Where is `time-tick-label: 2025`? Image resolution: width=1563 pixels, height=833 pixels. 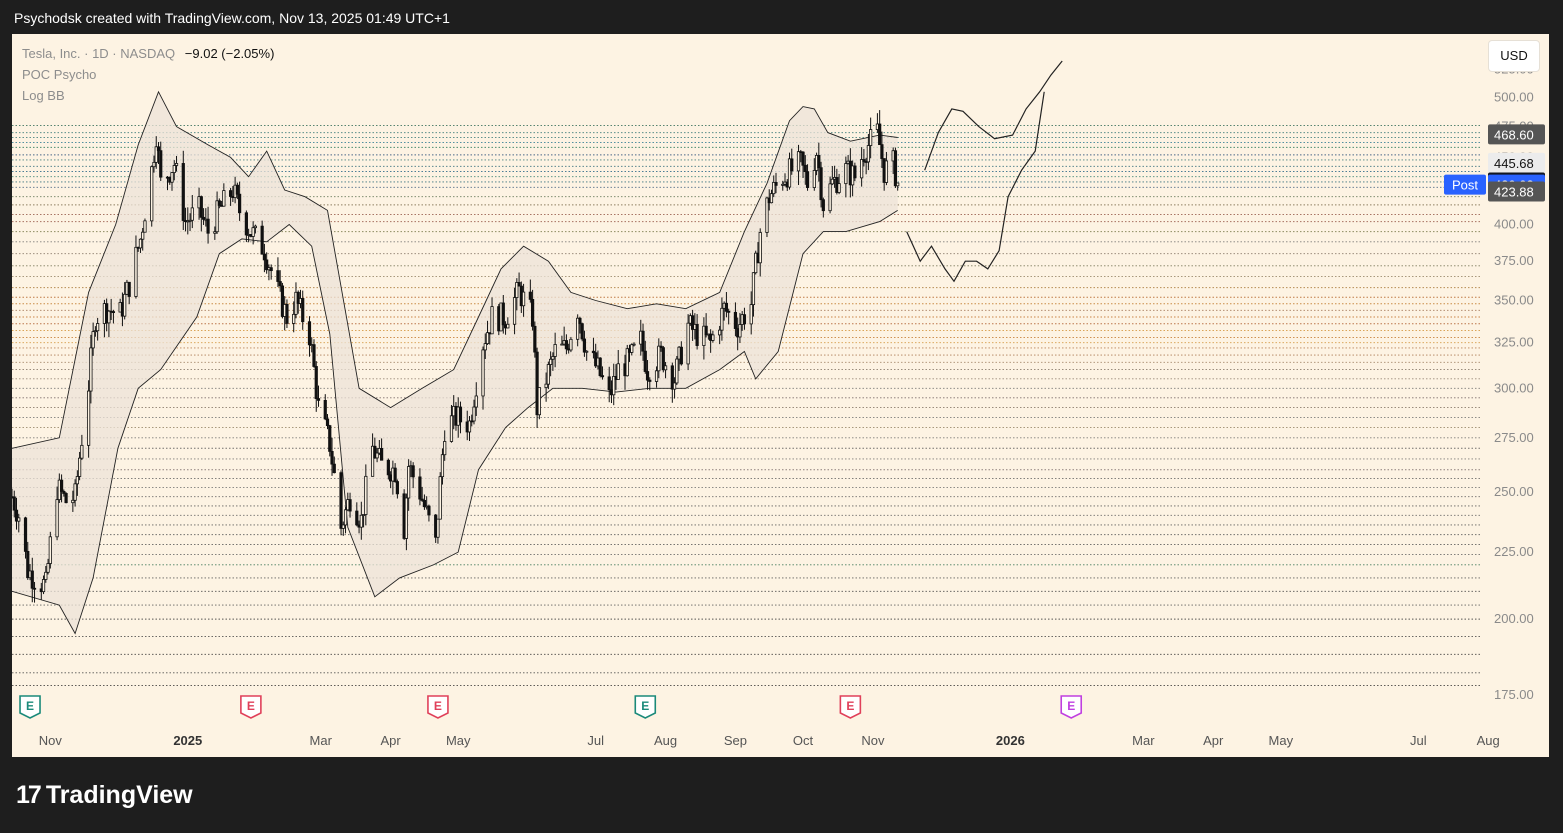 time-tick-label: 2025 is located at coordinates (187, 740).